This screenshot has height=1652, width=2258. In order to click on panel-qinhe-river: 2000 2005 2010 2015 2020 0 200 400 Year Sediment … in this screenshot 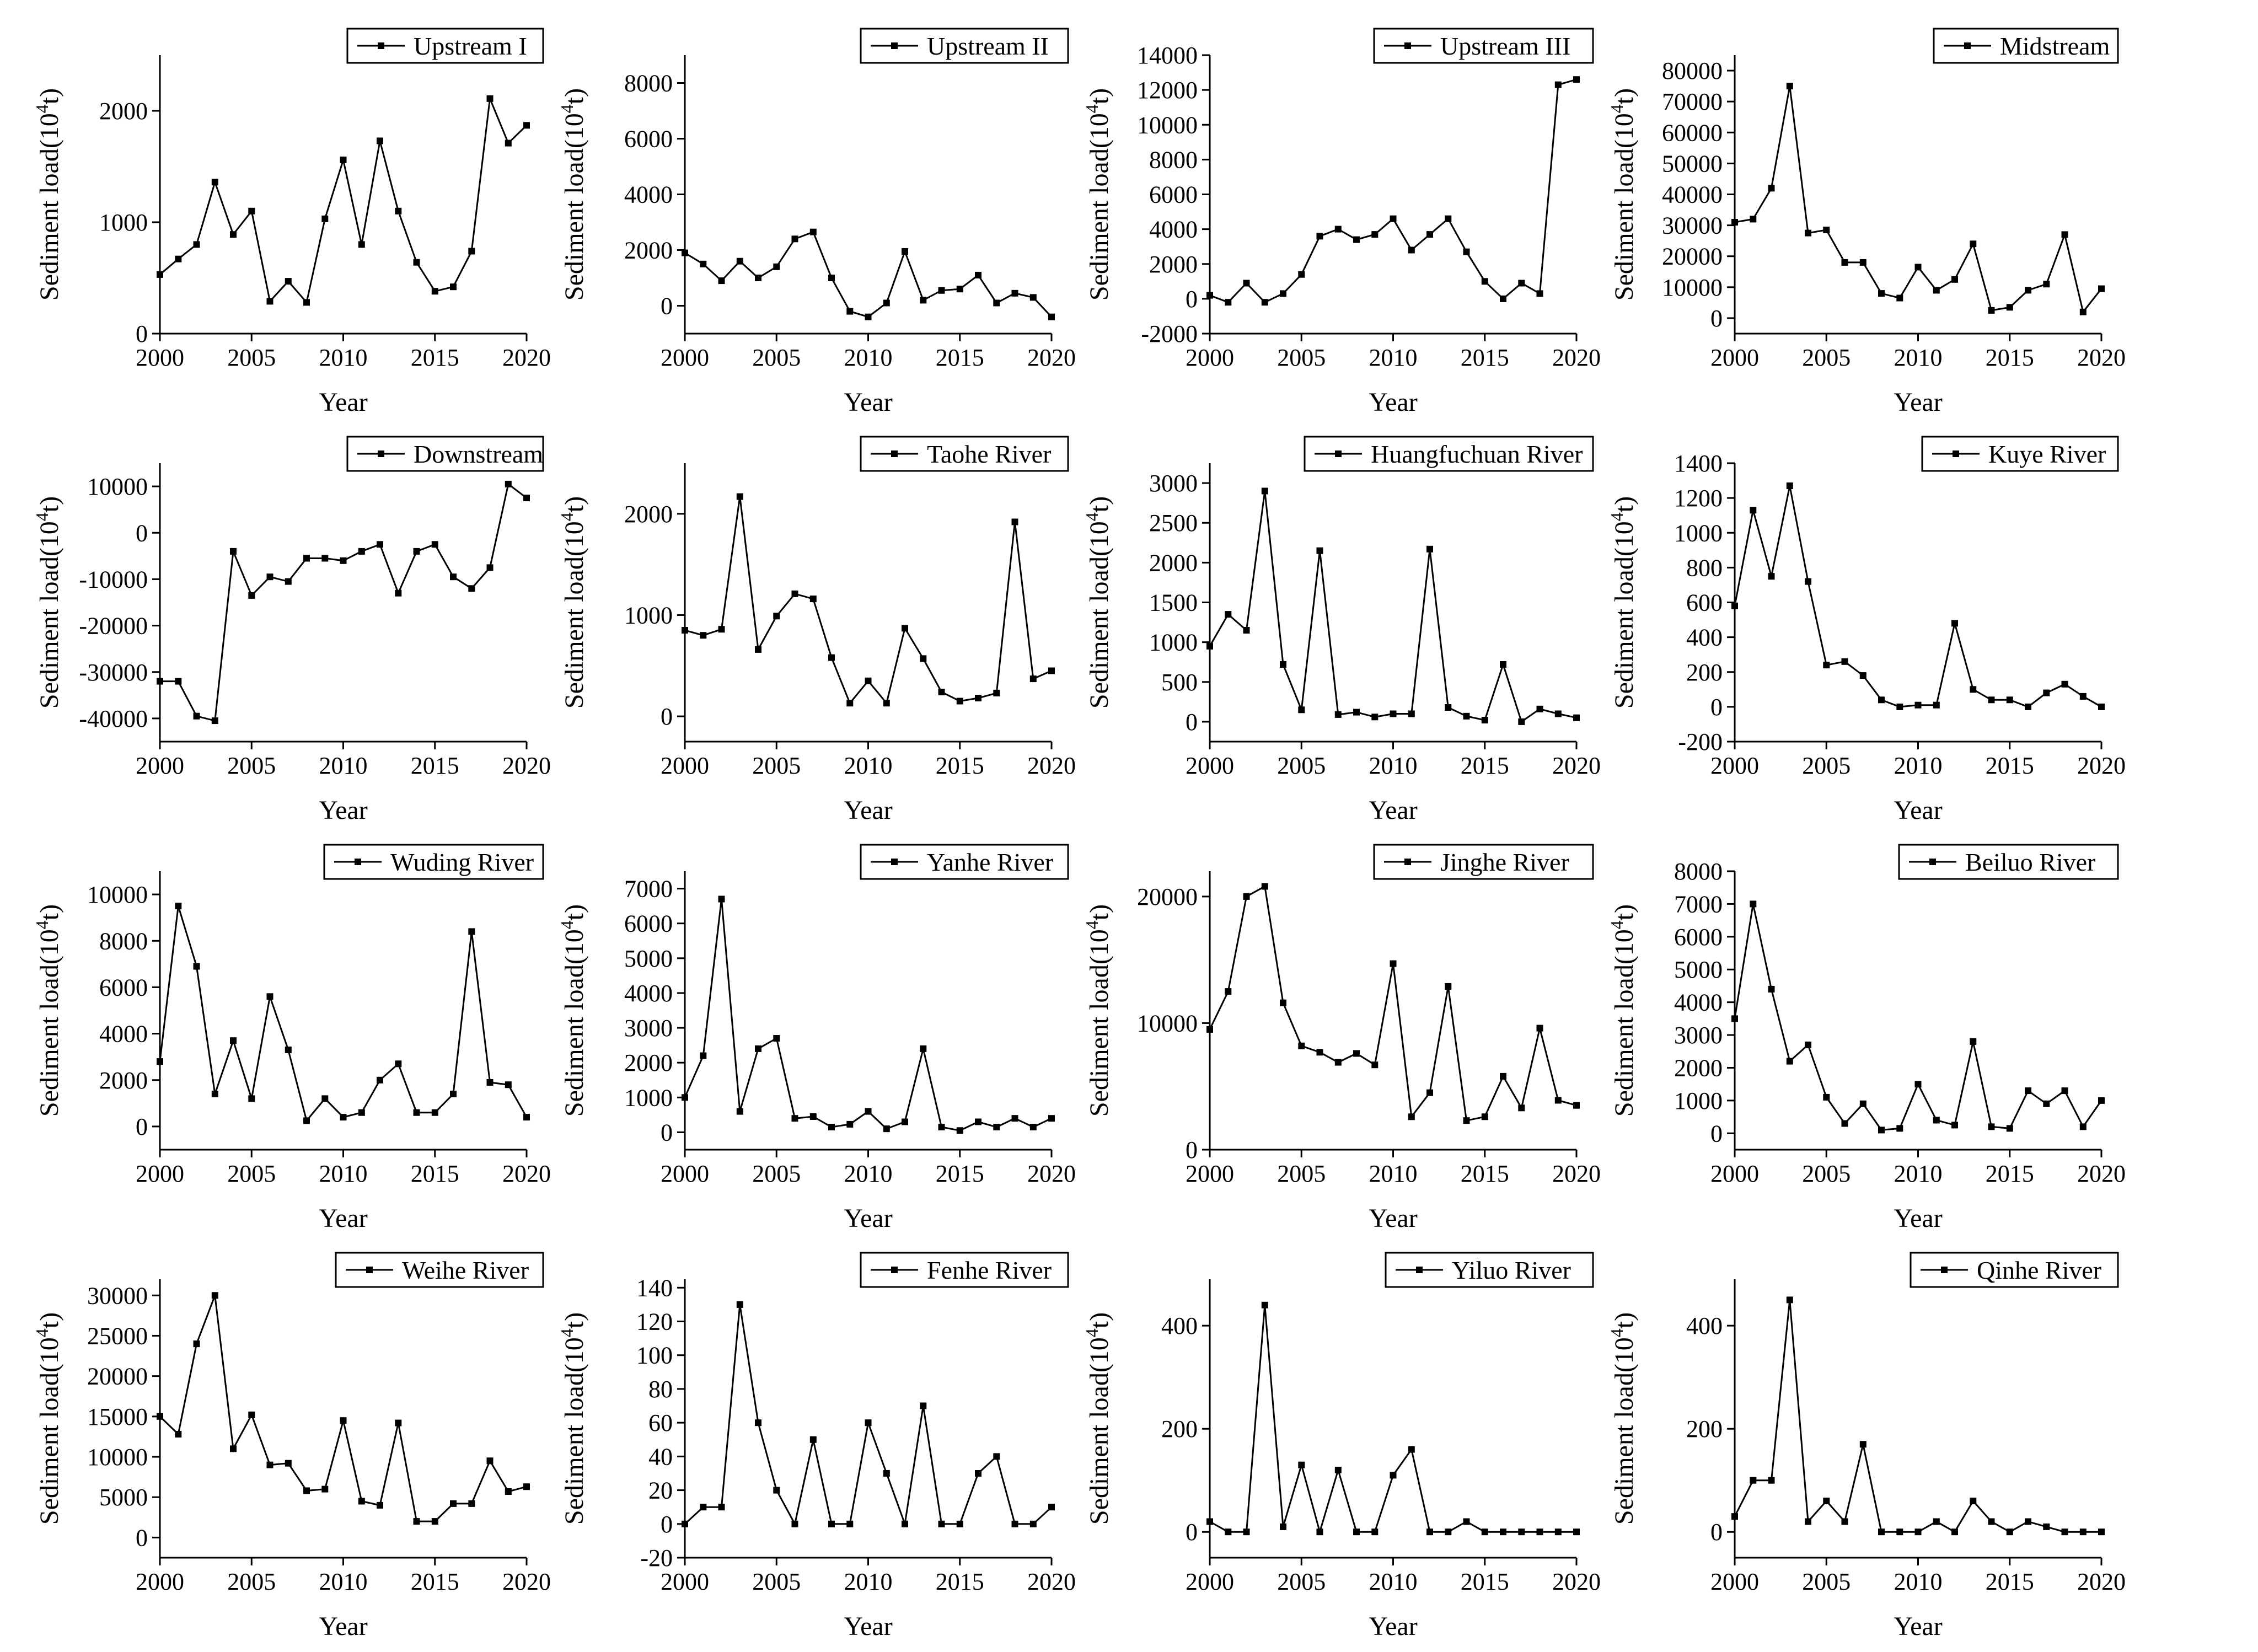, I will do `click(1867, 1446)`.